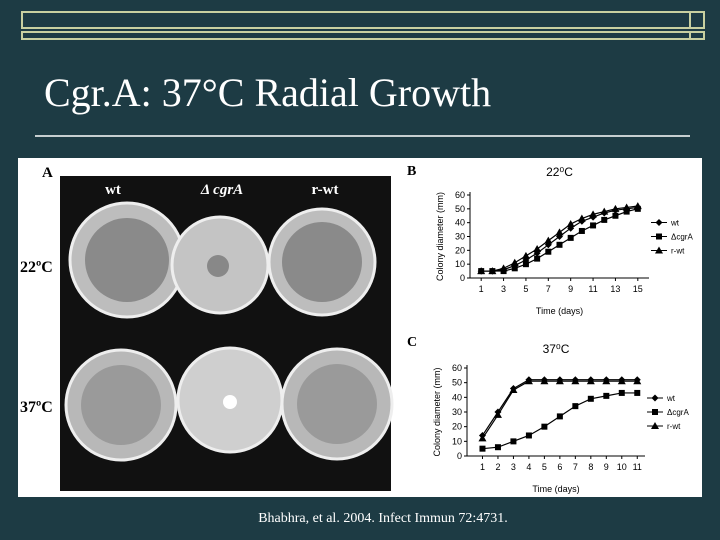 The width and height of the screenshot is (720, 540). I want to click on panel-letter: A, so click(47, 173).